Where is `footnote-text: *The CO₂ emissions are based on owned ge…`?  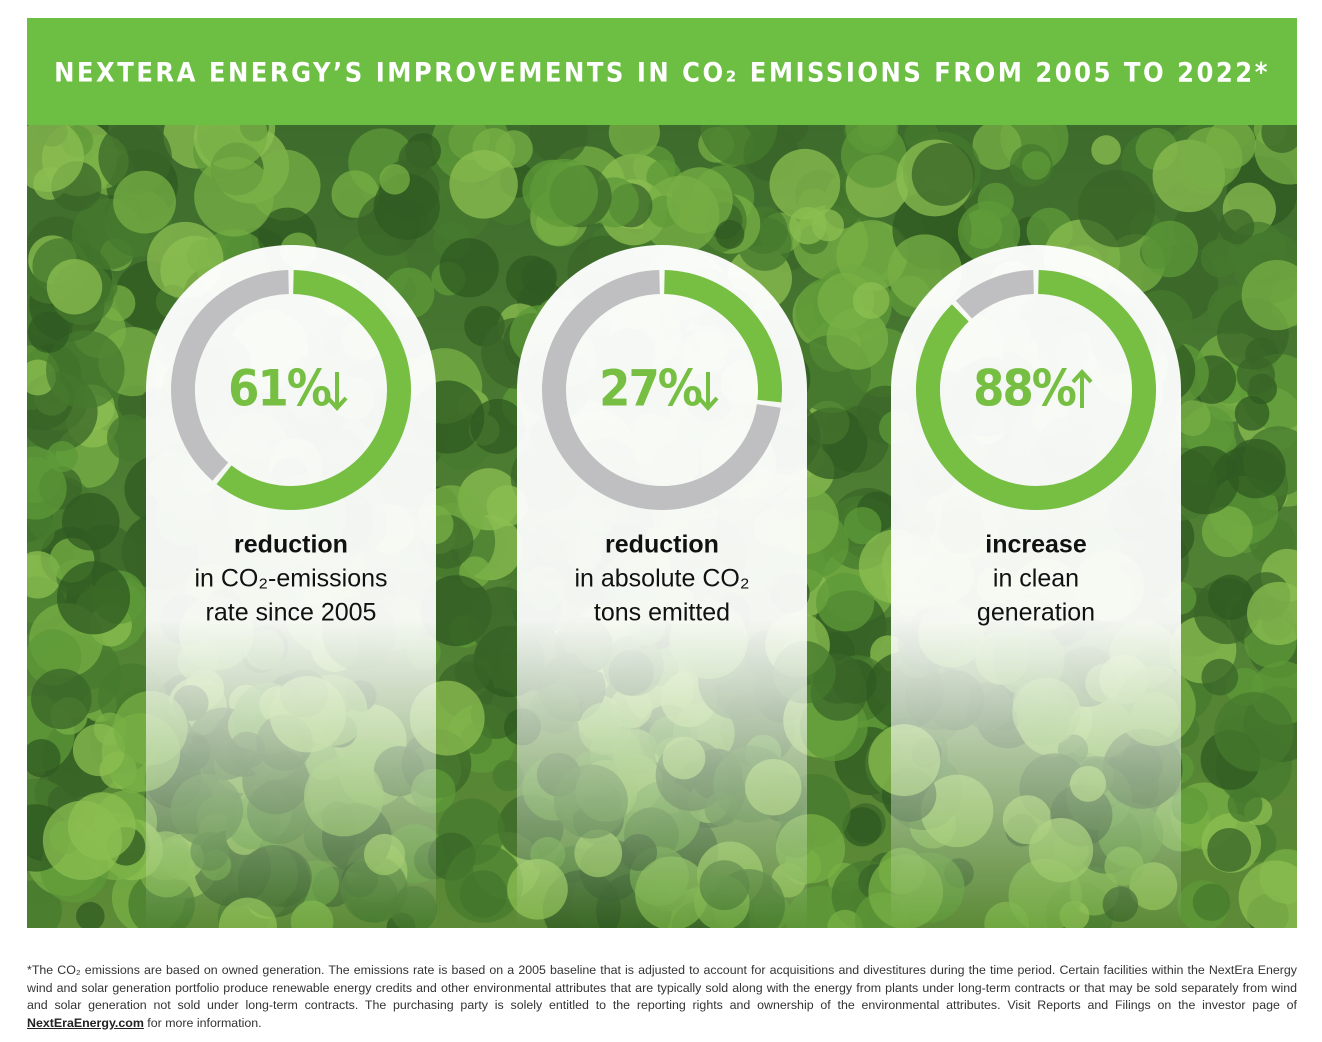
footnote-text: *The CO₂ emissions are based on owned ge… is located at coordinates (662, 988).